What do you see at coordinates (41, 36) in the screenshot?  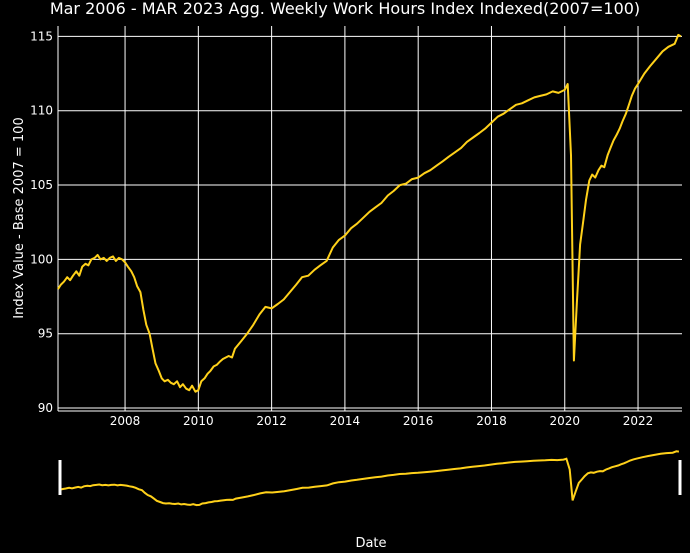 I see `y-tick-label: 115` at bounding box center [41, 36].